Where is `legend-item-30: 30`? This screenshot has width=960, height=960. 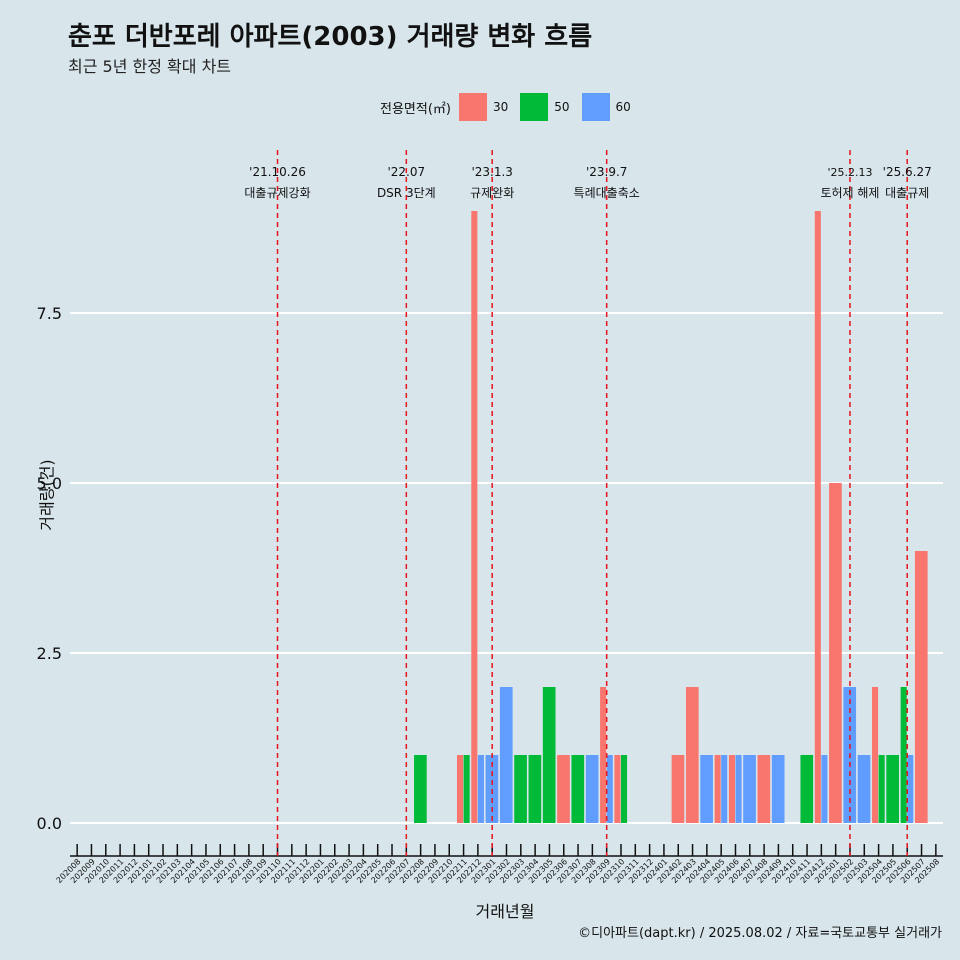
legend-item-30: 30 is located at coordinates (485, 107).